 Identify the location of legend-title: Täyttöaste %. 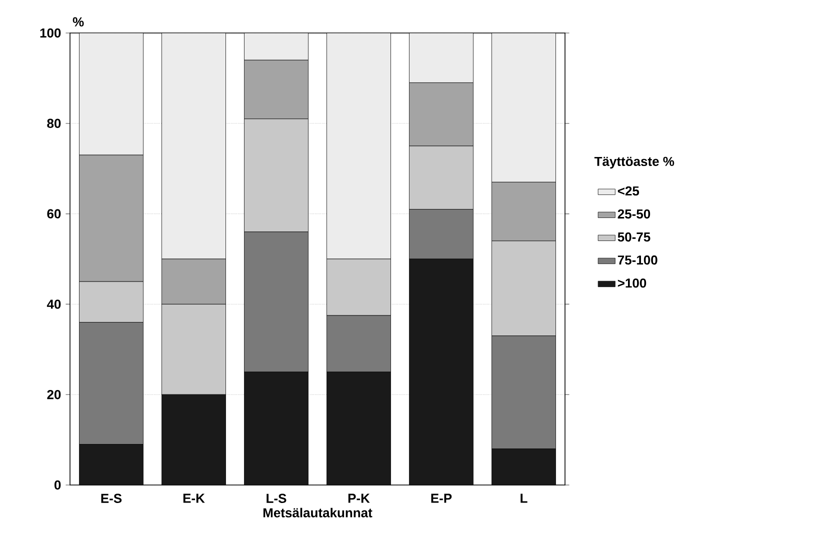
(634, 162).